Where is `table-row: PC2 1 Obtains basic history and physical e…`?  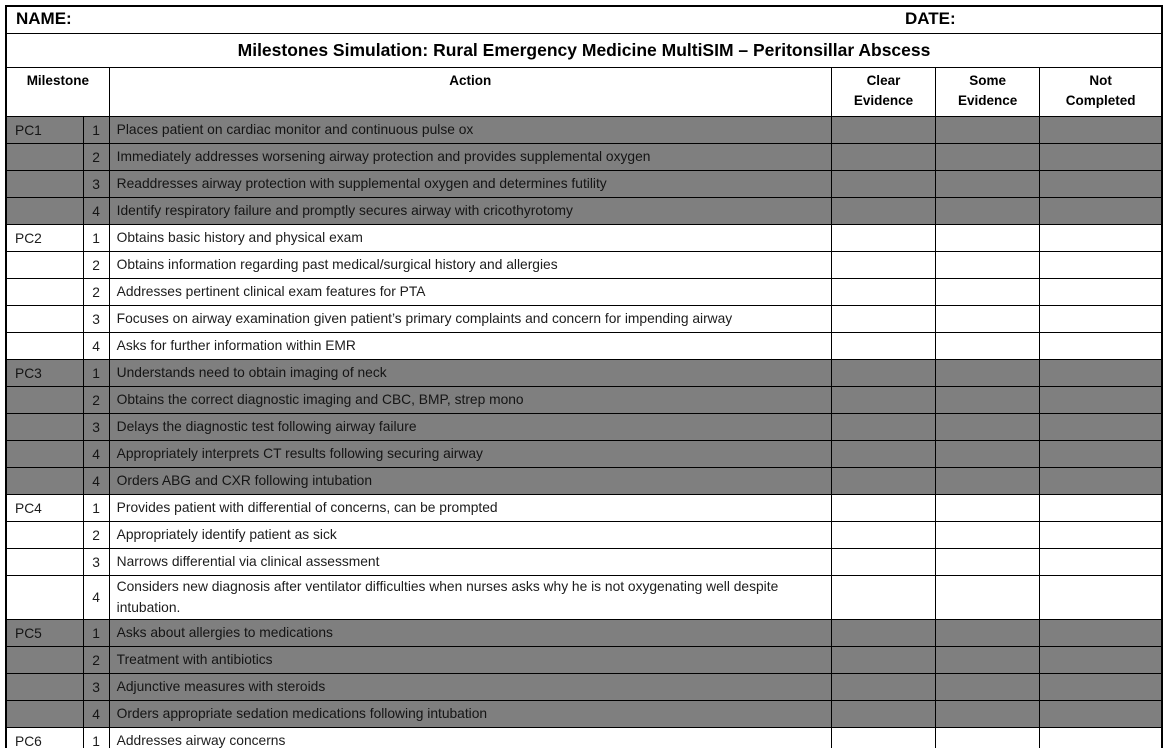 table-row: PC2 1 Obtains basic history and physical e… is located at coordinates (584, 238).